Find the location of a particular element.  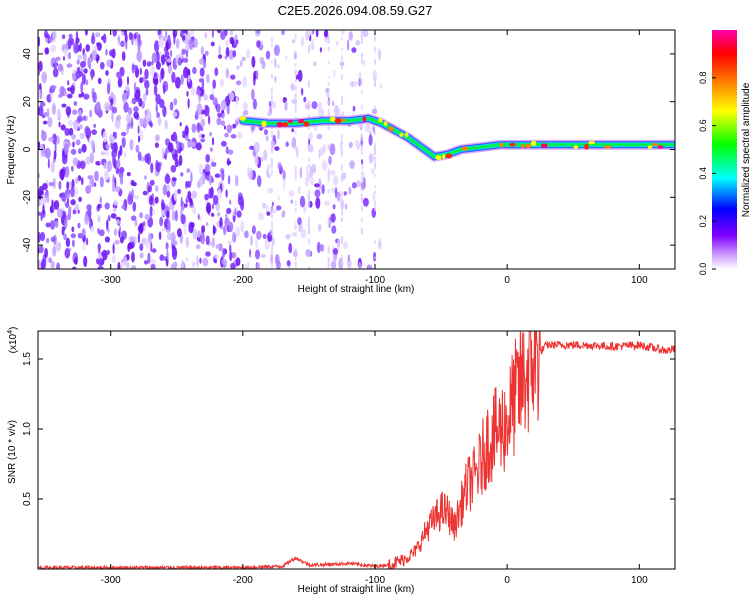

ridge-peak is located at coordinates (306, 124).